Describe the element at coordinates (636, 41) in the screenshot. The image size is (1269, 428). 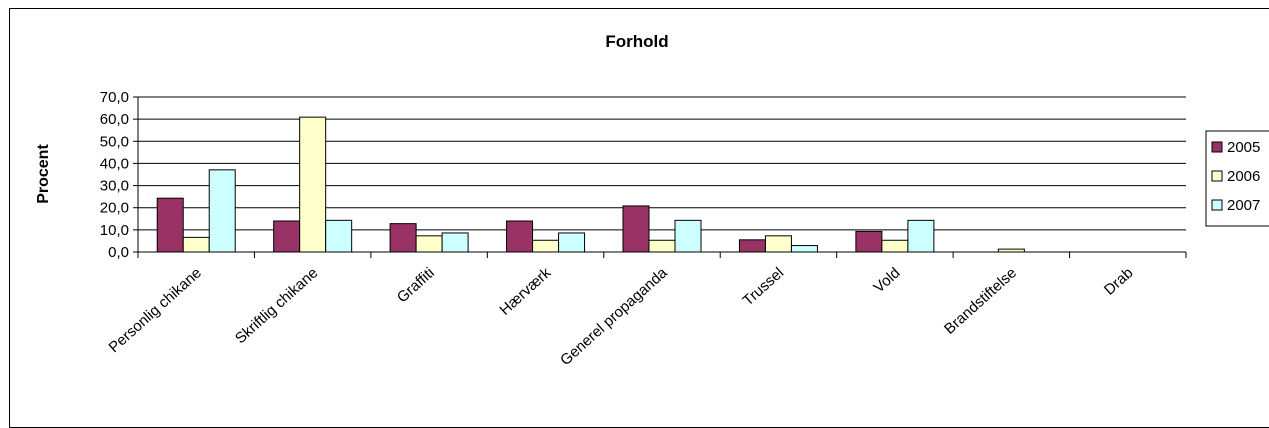
I see `chart-title: Forhold` at that location.